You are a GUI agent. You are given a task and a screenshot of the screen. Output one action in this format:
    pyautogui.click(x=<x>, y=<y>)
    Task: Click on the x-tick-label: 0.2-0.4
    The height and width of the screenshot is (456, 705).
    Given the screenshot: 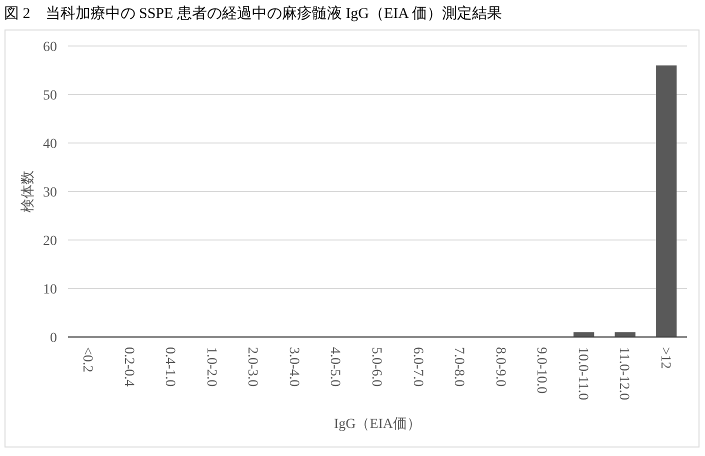 What is the action you would take?
    pyautogui.click(x=128, y=367)
    